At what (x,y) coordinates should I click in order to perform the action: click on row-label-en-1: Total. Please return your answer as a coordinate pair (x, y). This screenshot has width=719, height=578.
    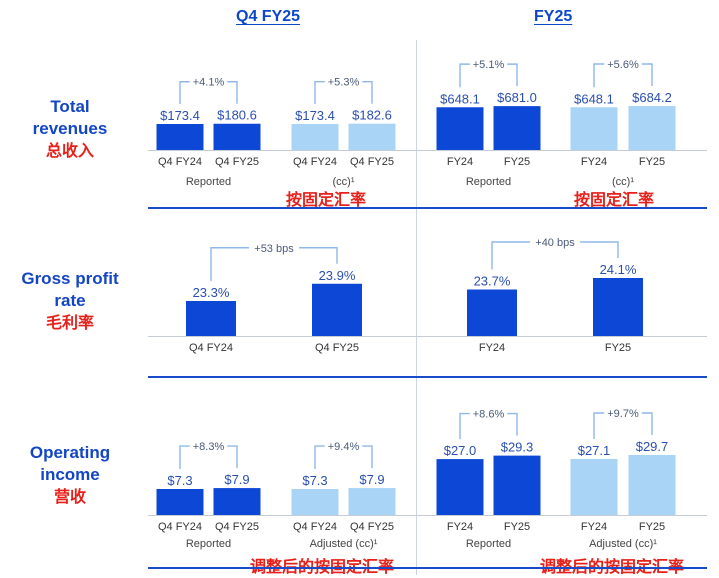
    Looking at the image, I should click on (70, 106).